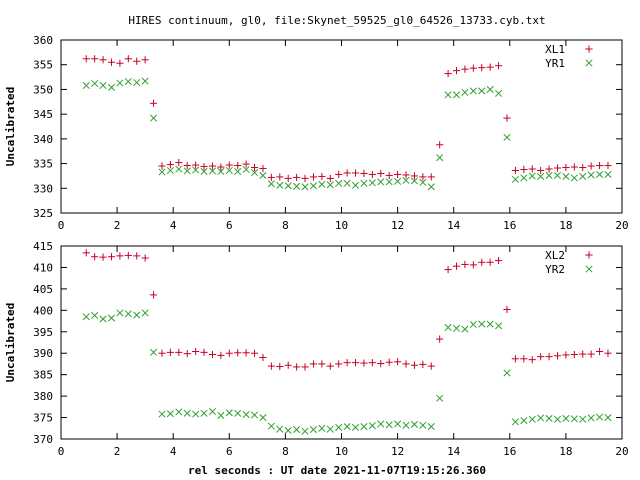  What do you see at coordinates (173, 225) in the screenshot?
I see `x-tick-label: 4` at bounding box center [173, 225].